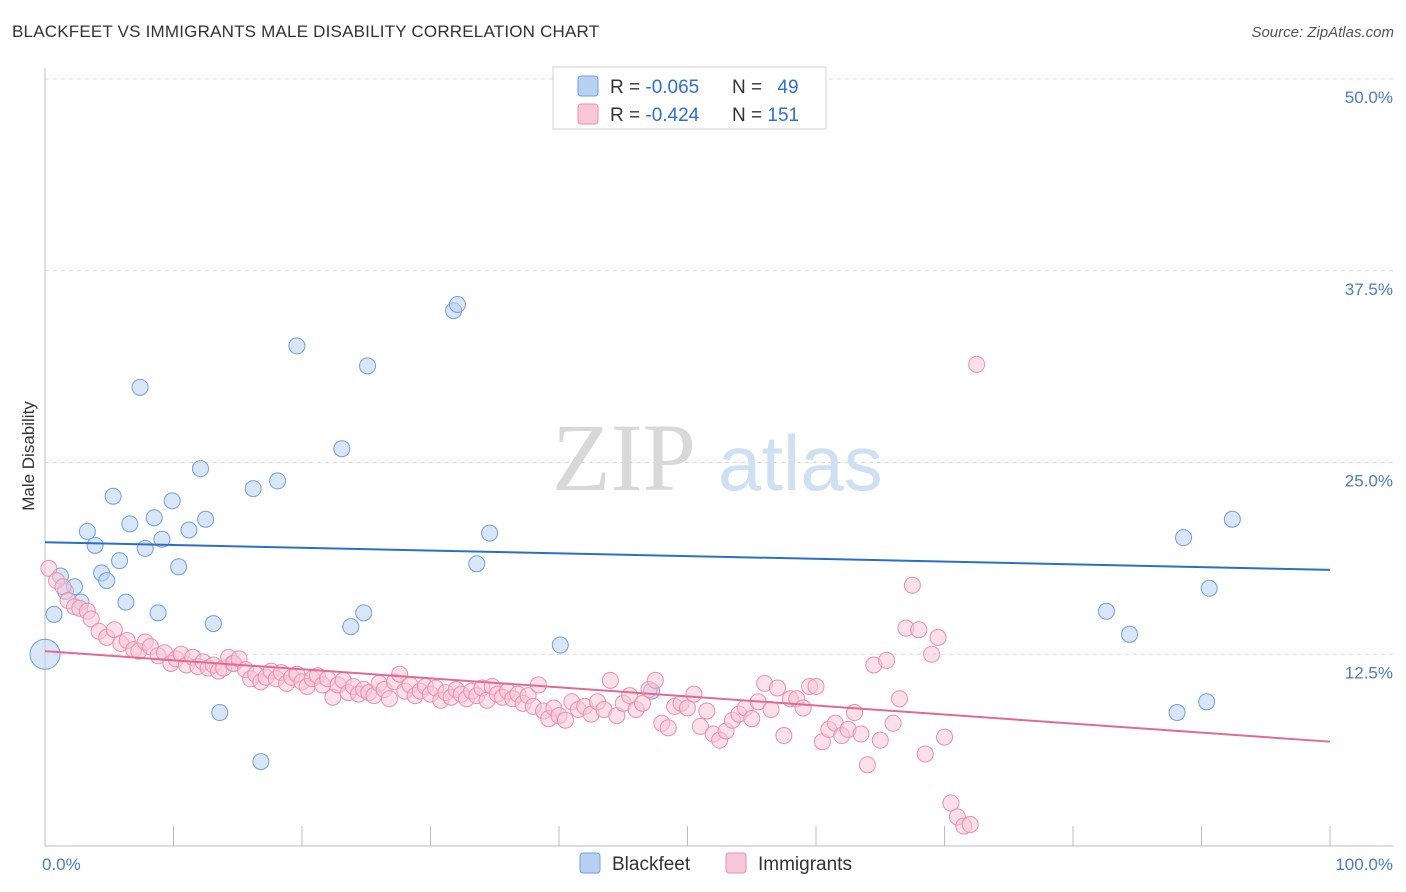  I want to click on legend-row-2: R = -0.424, so click(655, 115).